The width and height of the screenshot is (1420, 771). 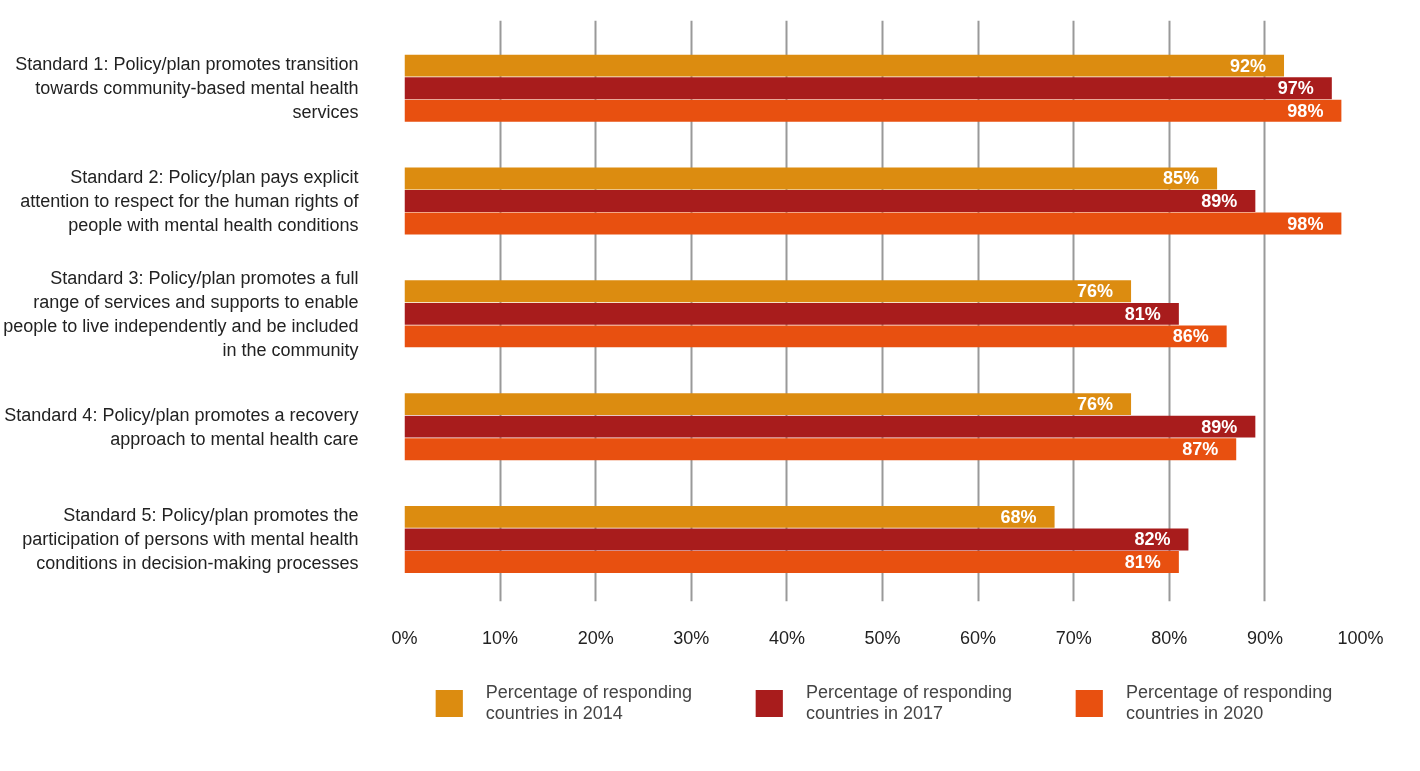 What do you see at coordinates (1264, 637) in the screenshot?
I see `x-tick-label: 90%` at bounding box center [1264, 637].